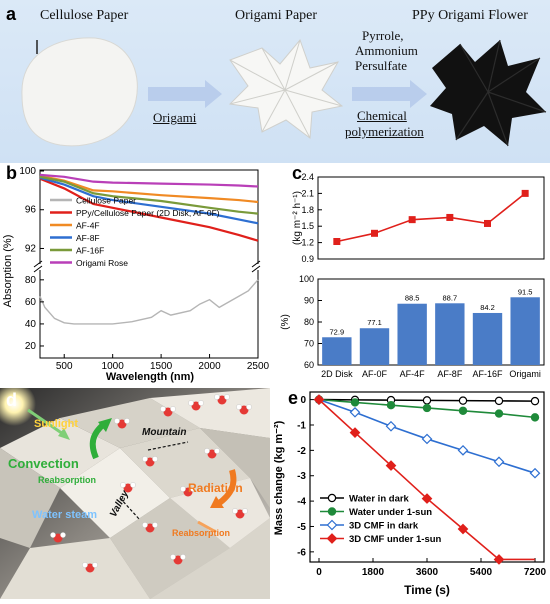  Describe the element at coordinates (258, 366) in the screenshot. I see `xtick-label: 2500` at that location.